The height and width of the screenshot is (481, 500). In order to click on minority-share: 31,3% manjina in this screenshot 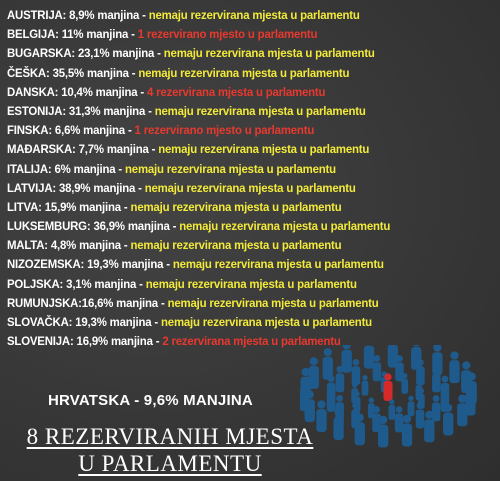, I will do `click(105, 110)`.